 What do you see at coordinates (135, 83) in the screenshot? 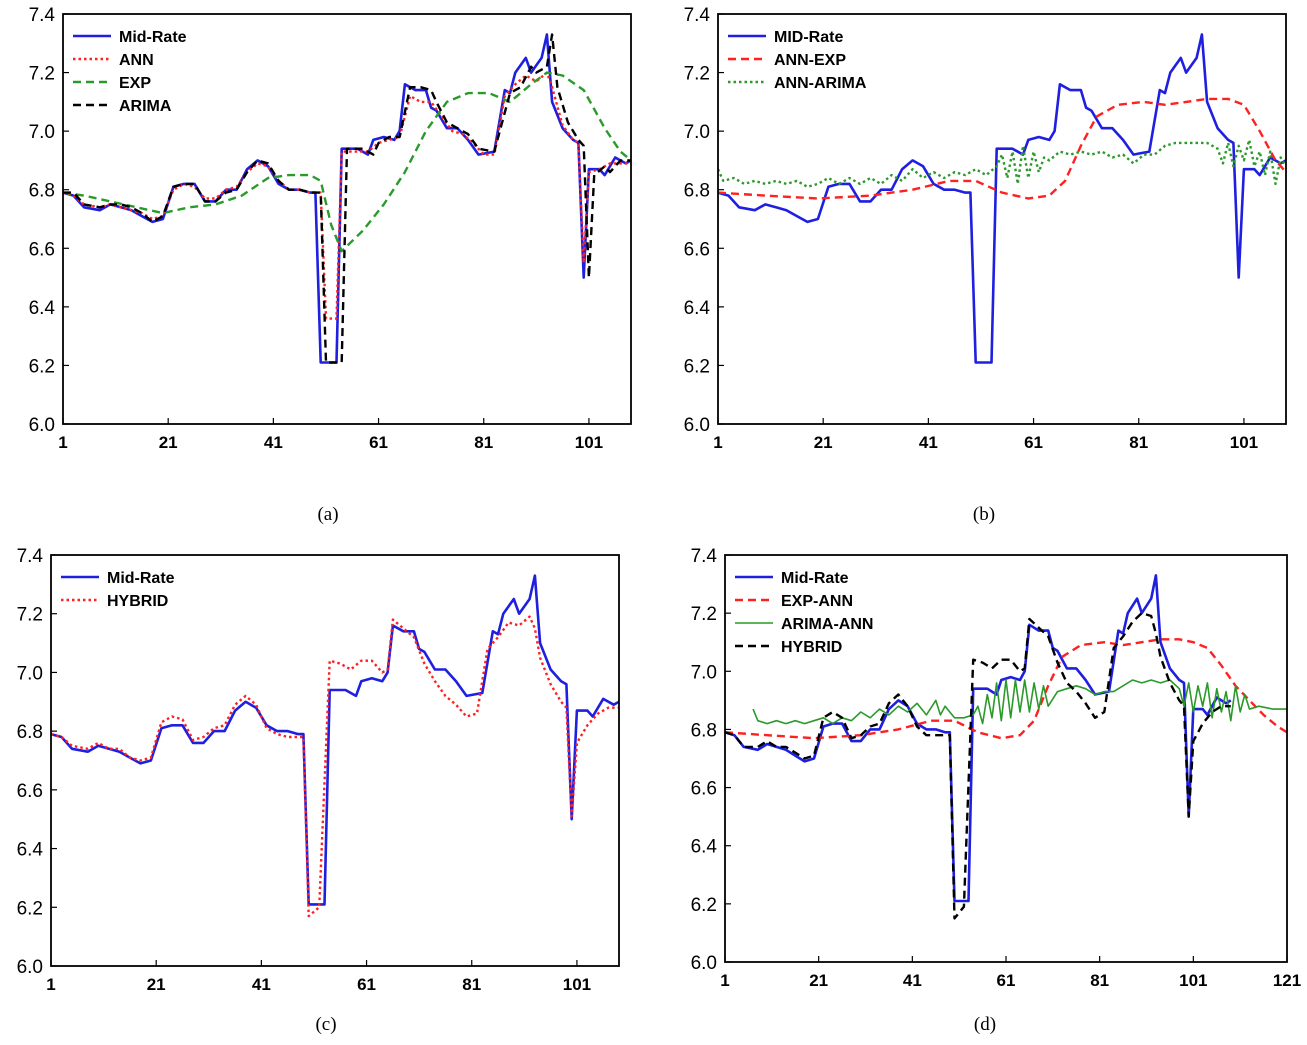
I see `legend-label: EXP` at bounding box center [135, 83].